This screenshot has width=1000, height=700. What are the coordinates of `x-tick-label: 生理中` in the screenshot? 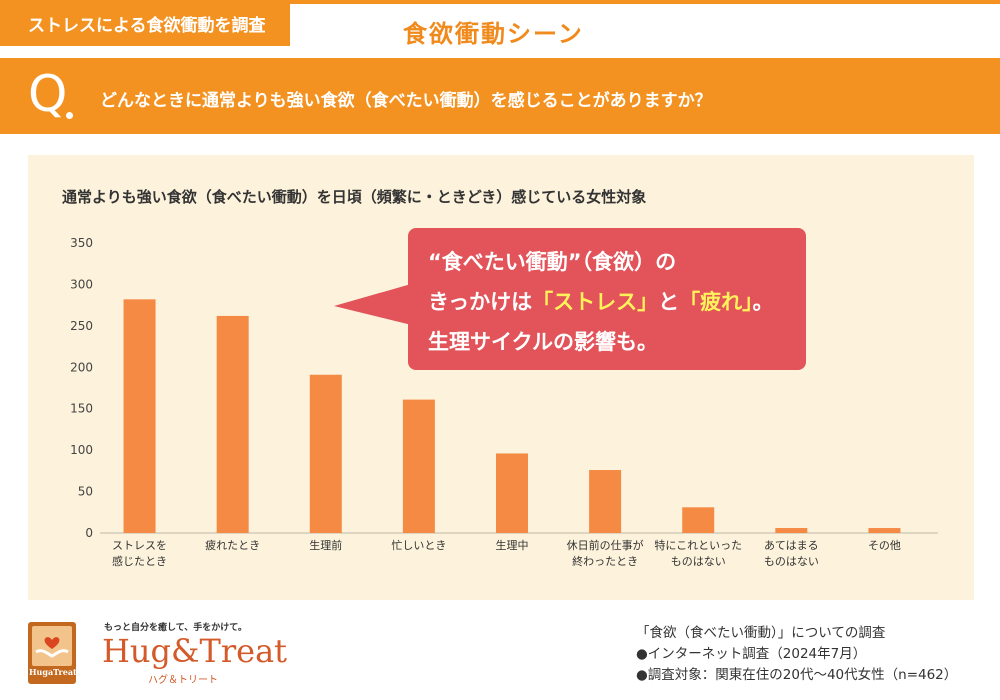 It's located at (512, 545).